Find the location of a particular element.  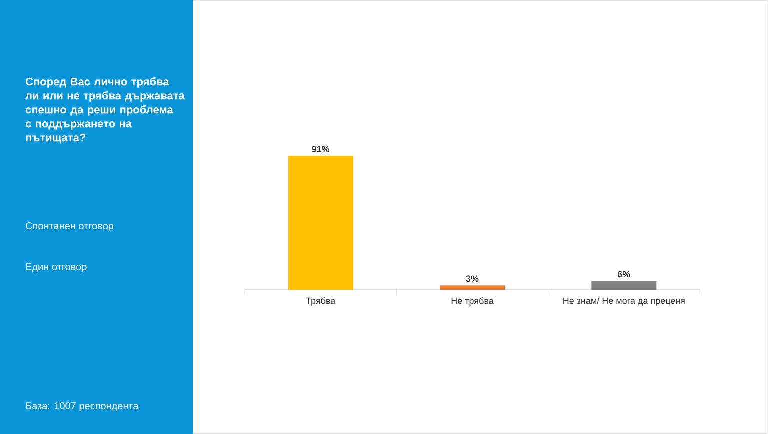

x-tick-label: Трябва is located at coordinates (321, 302).